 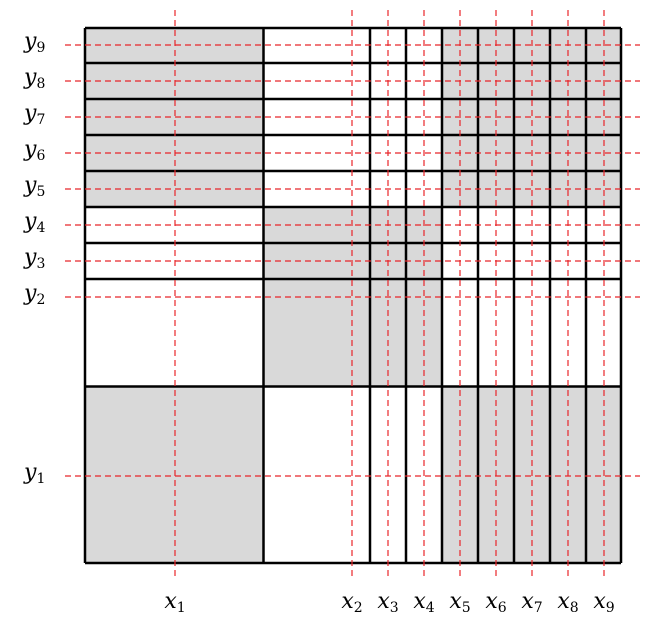 I want to click on axis-label: y4, so click(x=34, y=222).